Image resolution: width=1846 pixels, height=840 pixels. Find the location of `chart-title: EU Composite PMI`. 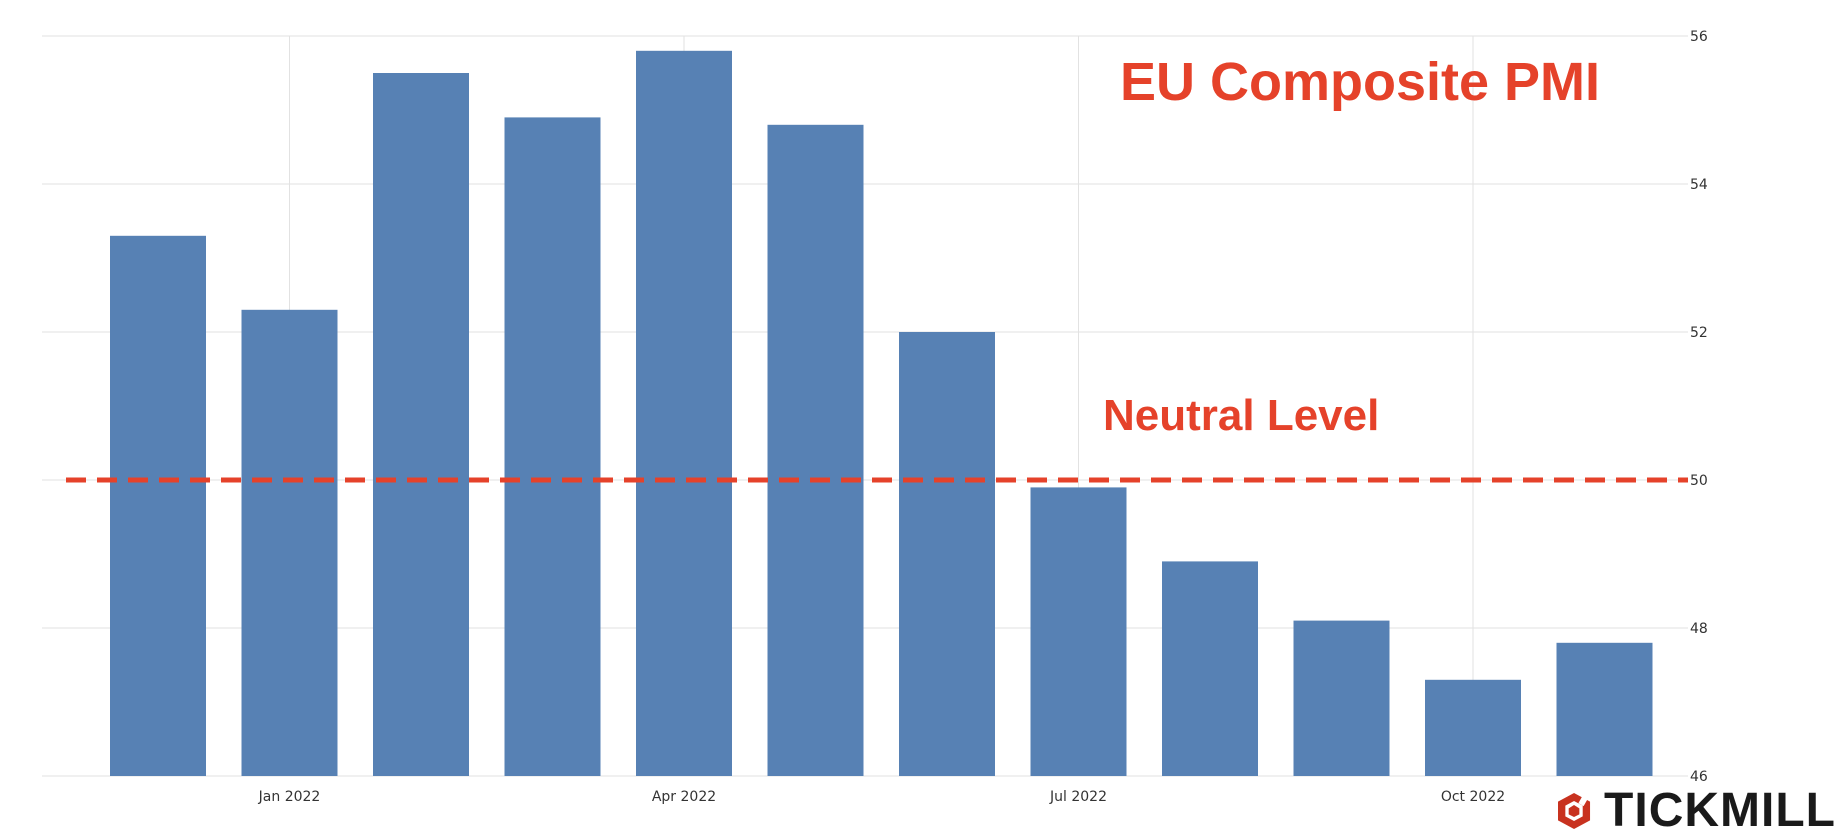

chart-title: EU Composite PMI is located at coordinates (1360, 82).